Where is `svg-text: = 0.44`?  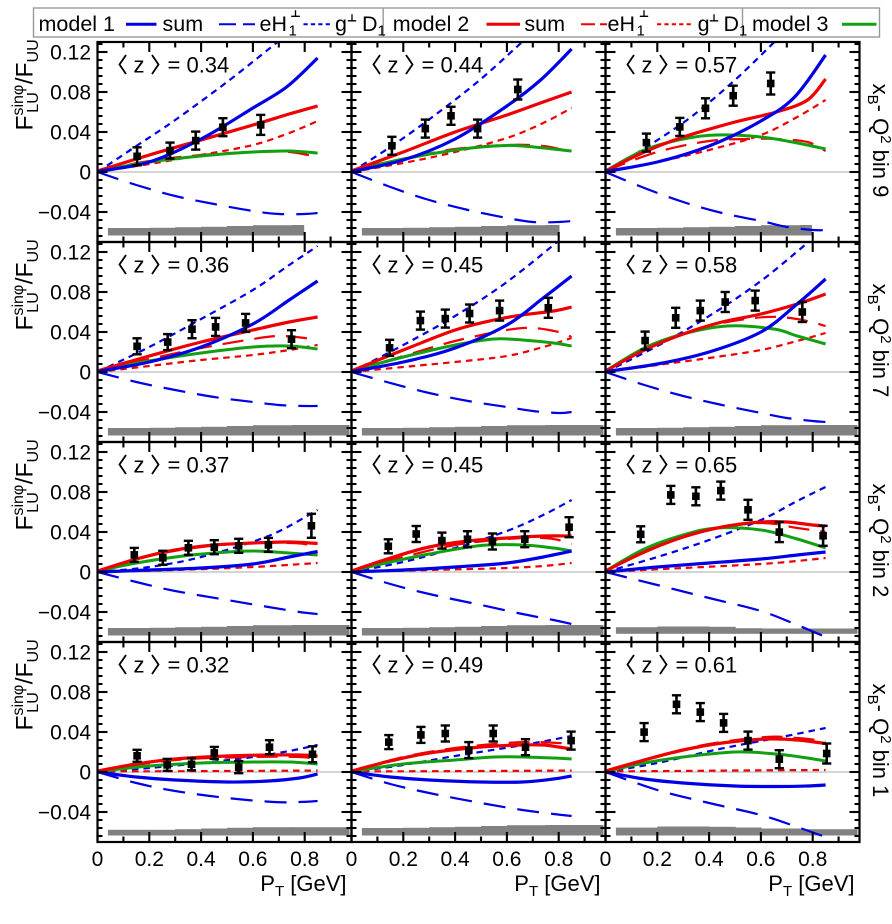 svg-text: = 0.44 is located at coordinates (453, 65).